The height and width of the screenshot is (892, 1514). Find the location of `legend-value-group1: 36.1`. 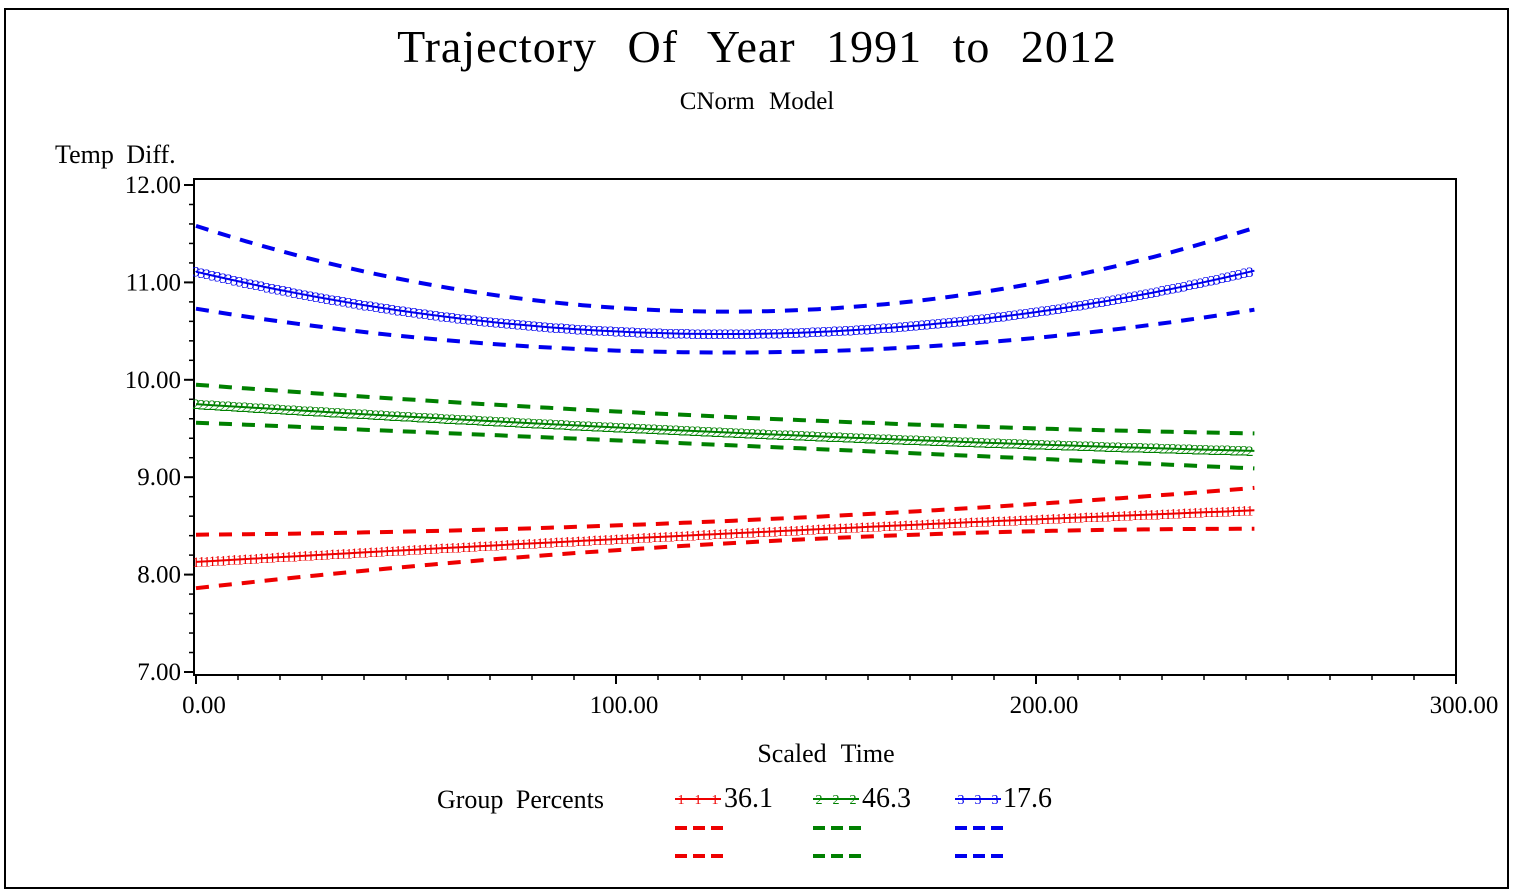

legend-value-group1: 36.1 is located at coordinates (748, 798).